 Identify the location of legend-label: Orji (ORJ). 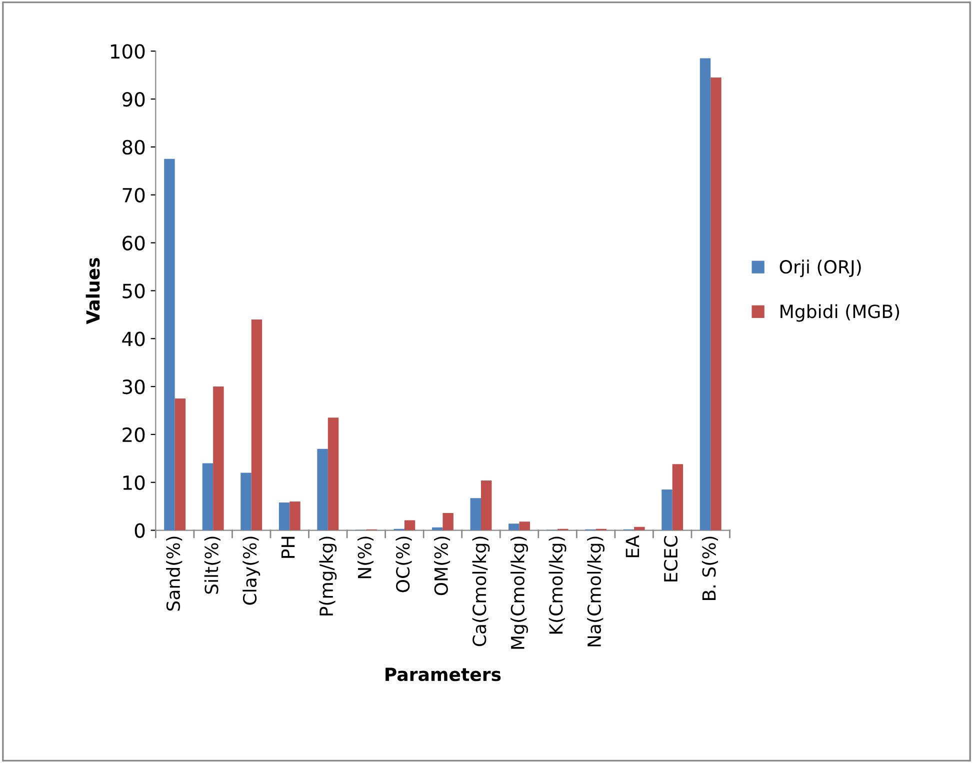
(820, 269).